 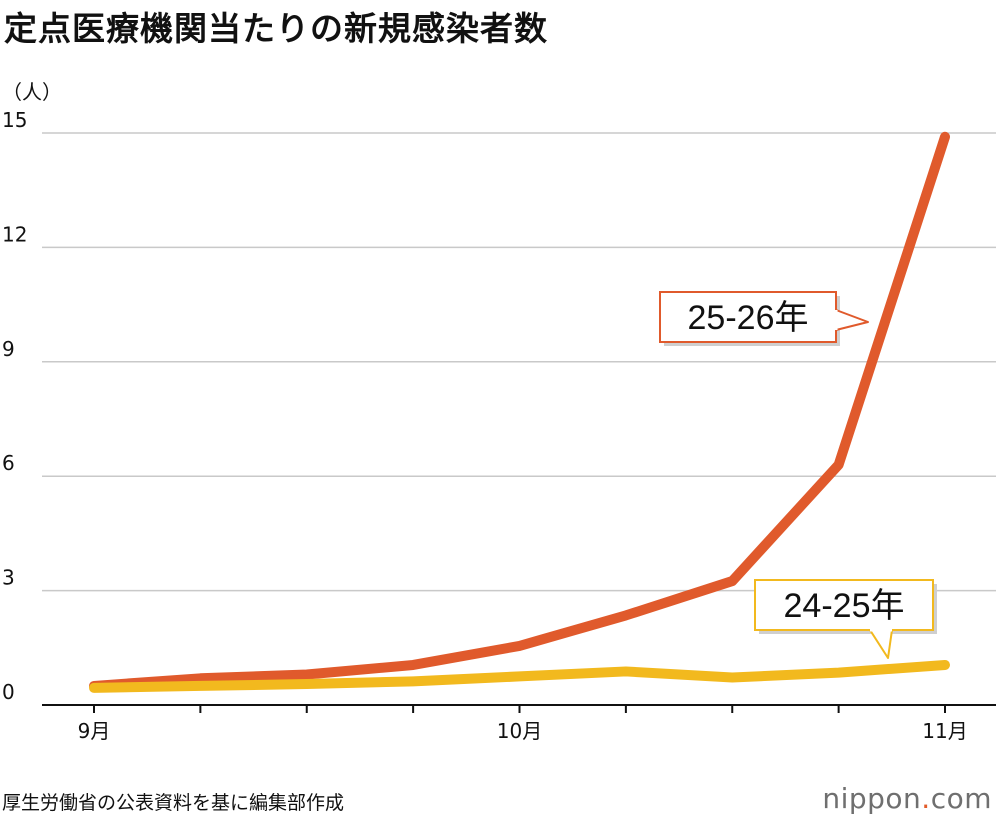 I want to click on x-tick-label-1: 9月, so click(x=94, y=731).